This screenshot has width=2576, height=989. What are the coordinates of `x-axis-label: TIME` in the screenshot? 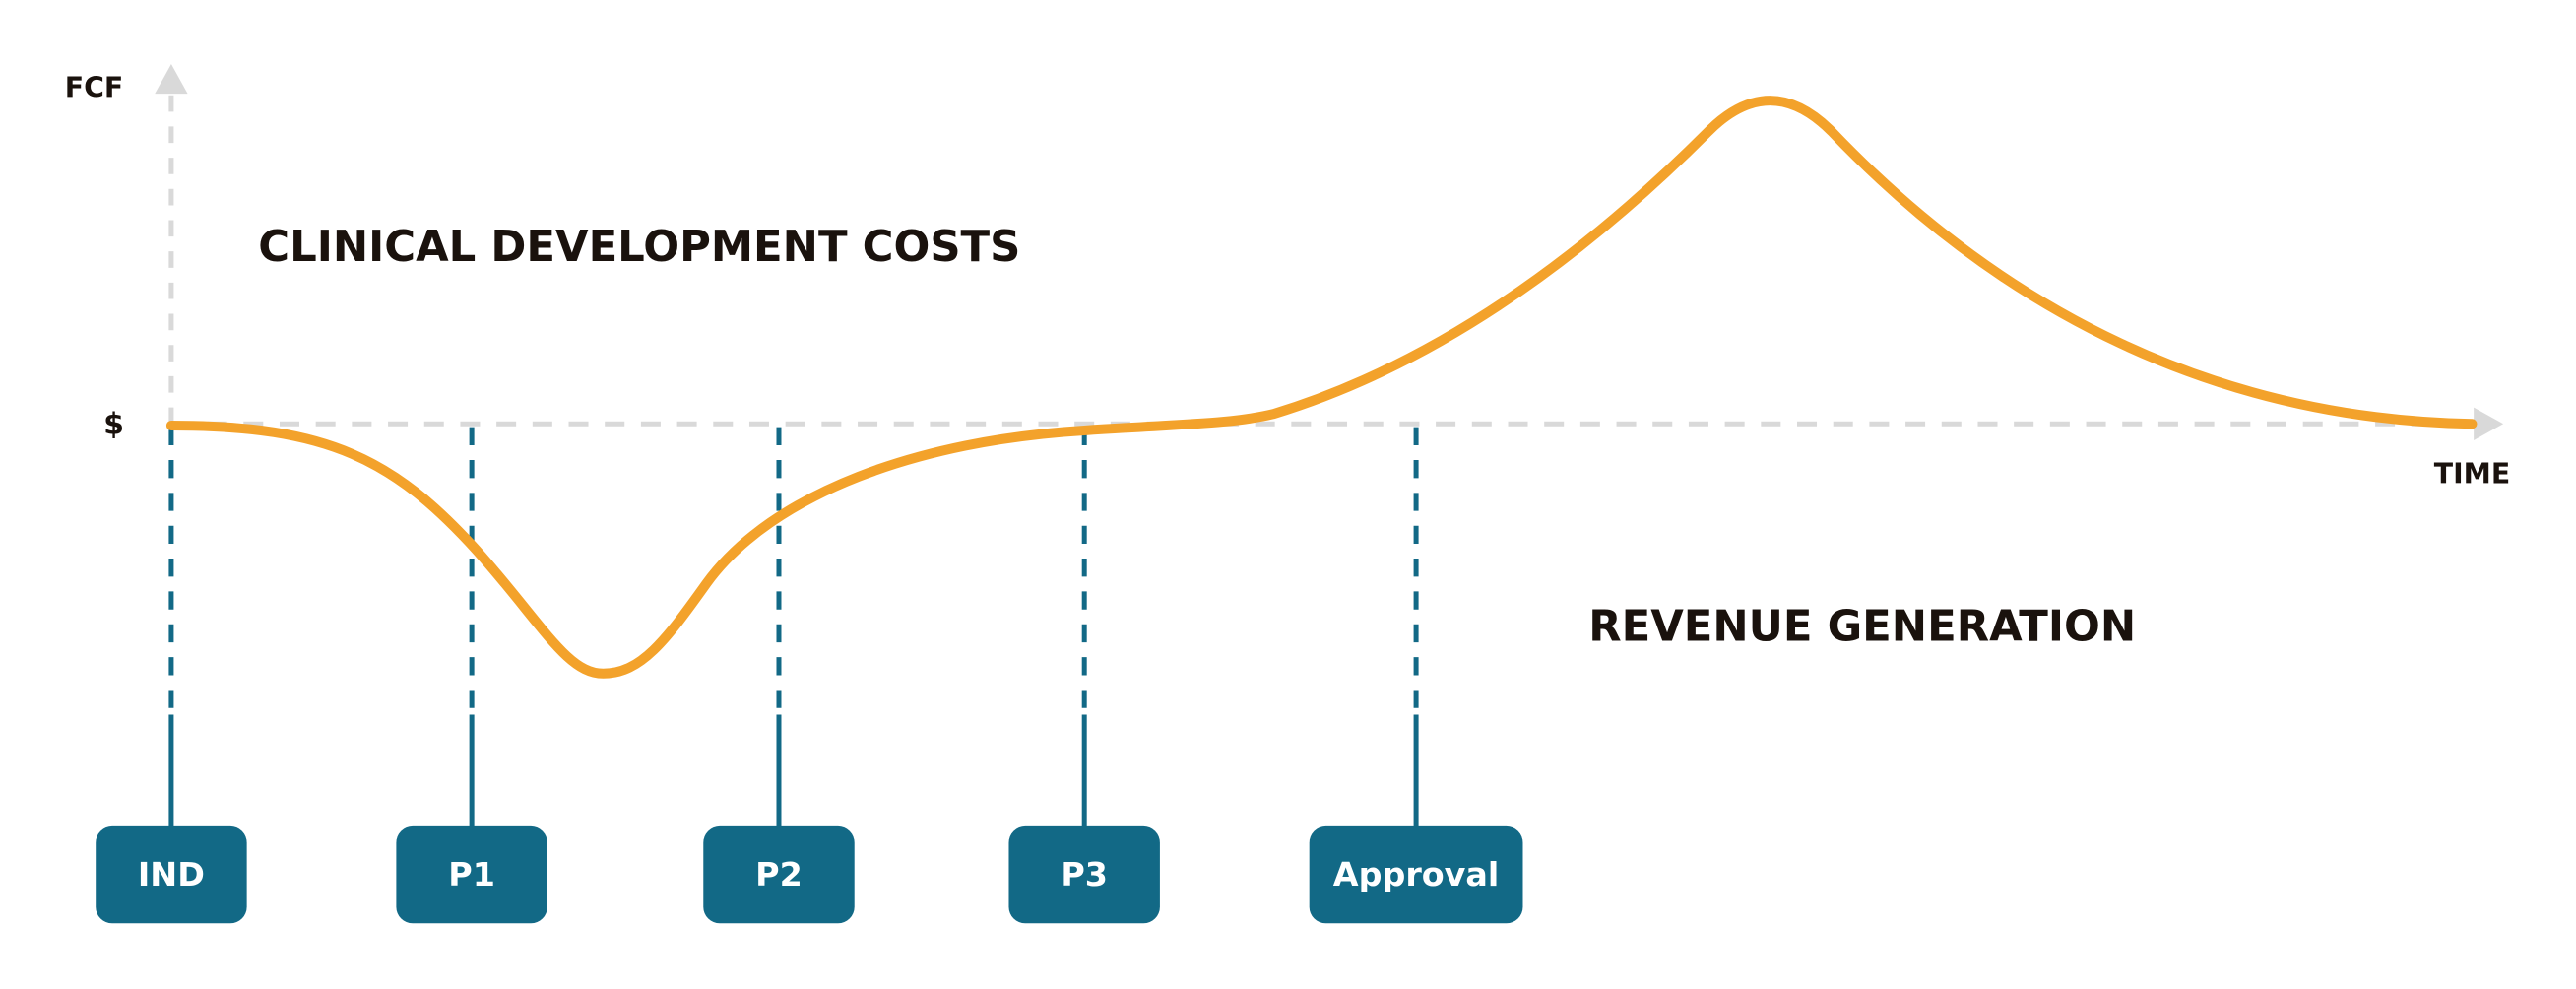 It's located at (2472, 473).